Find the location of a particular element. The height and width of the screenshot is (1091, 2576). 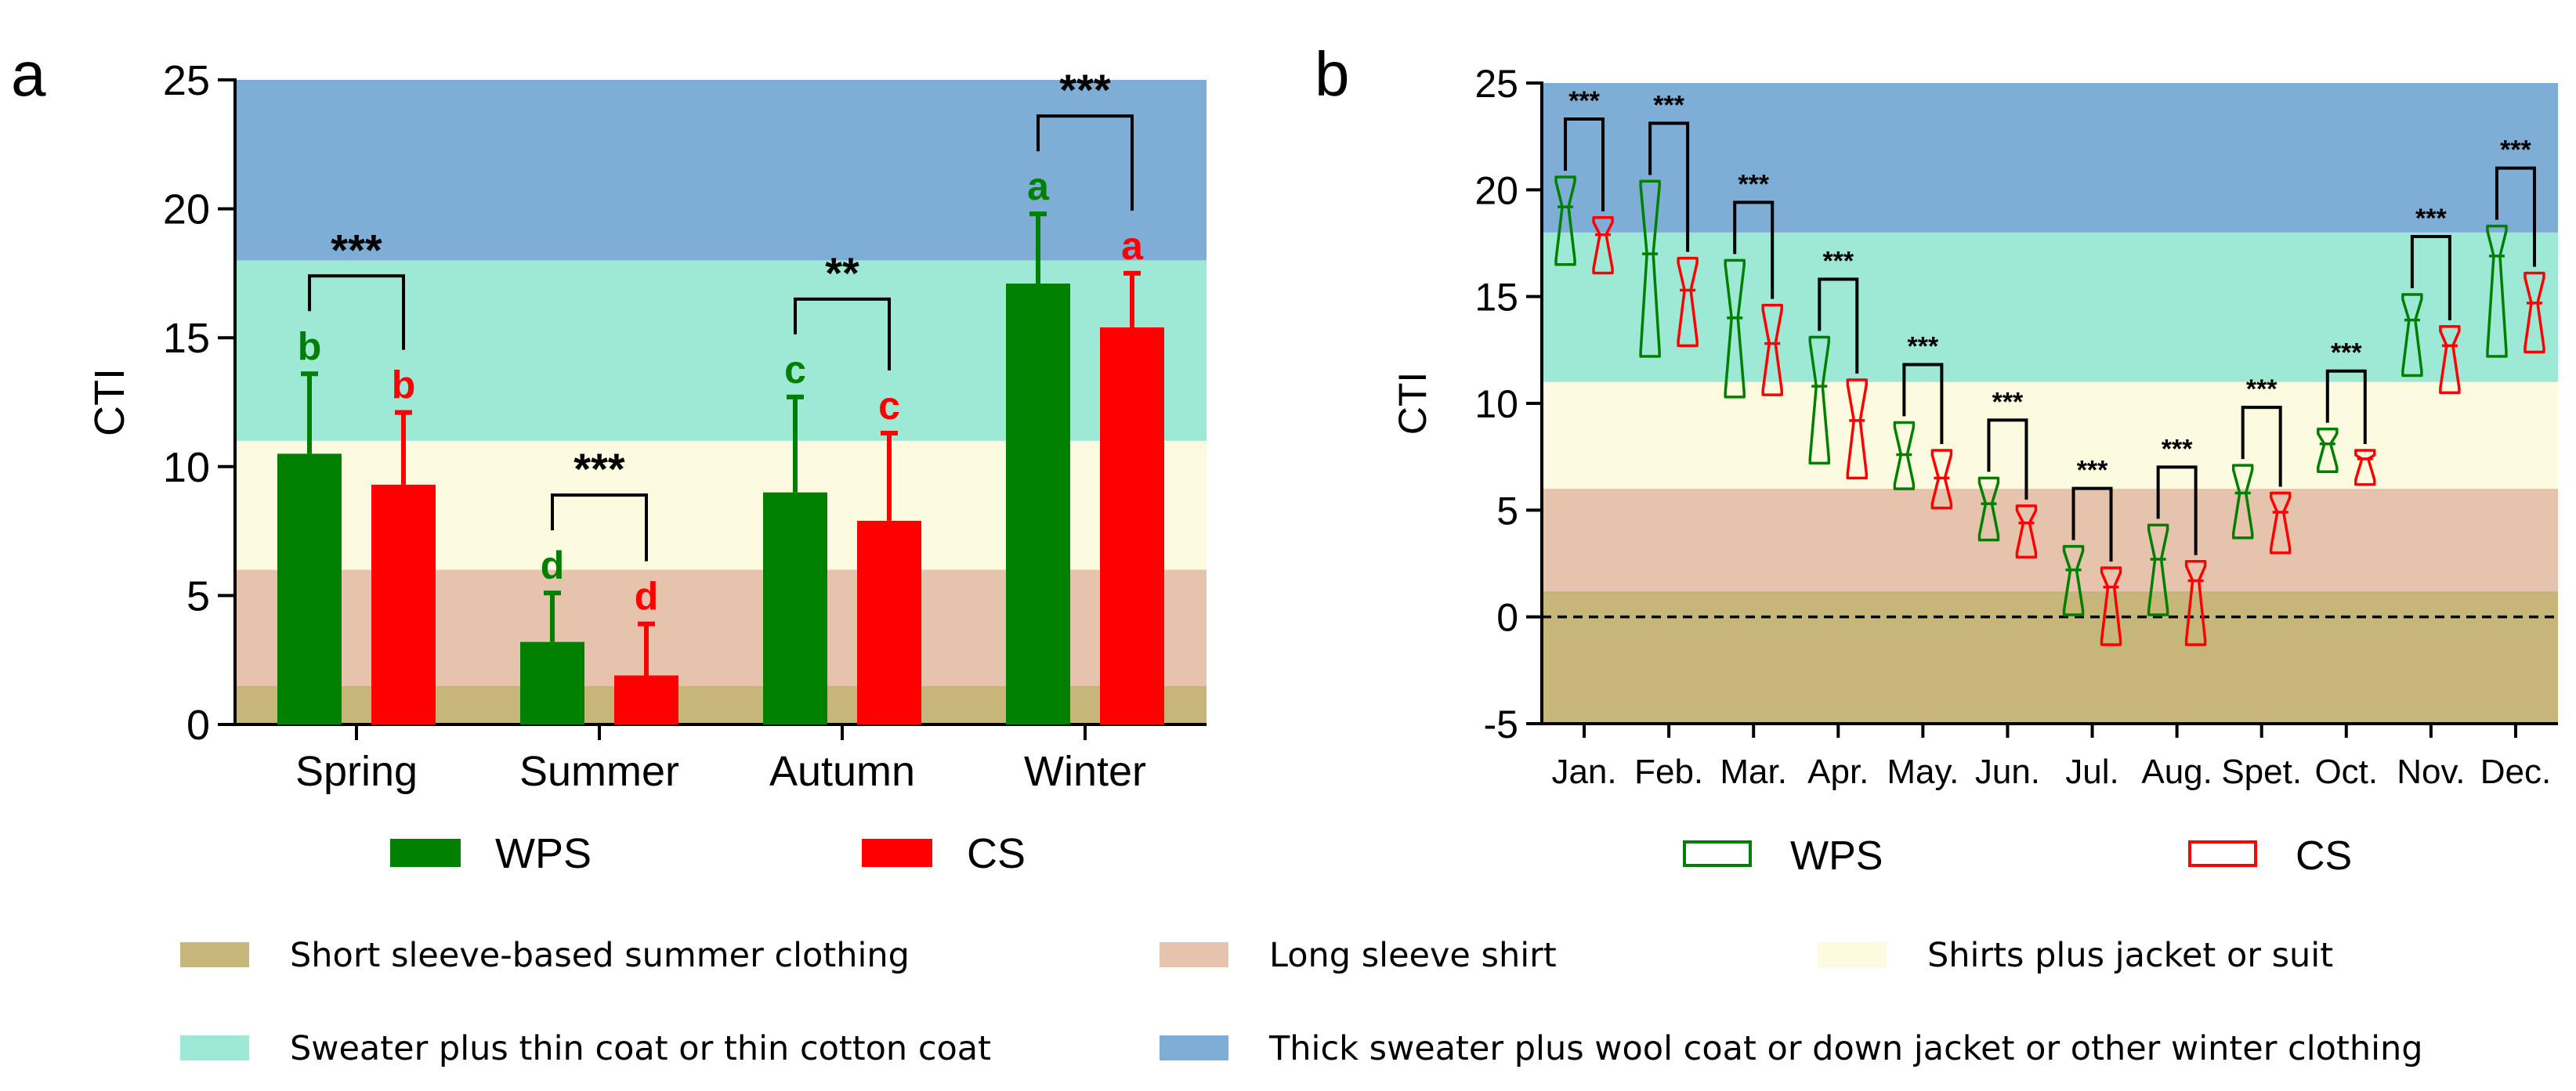

band-long_sleeve is located at coordinates (2050, 540).